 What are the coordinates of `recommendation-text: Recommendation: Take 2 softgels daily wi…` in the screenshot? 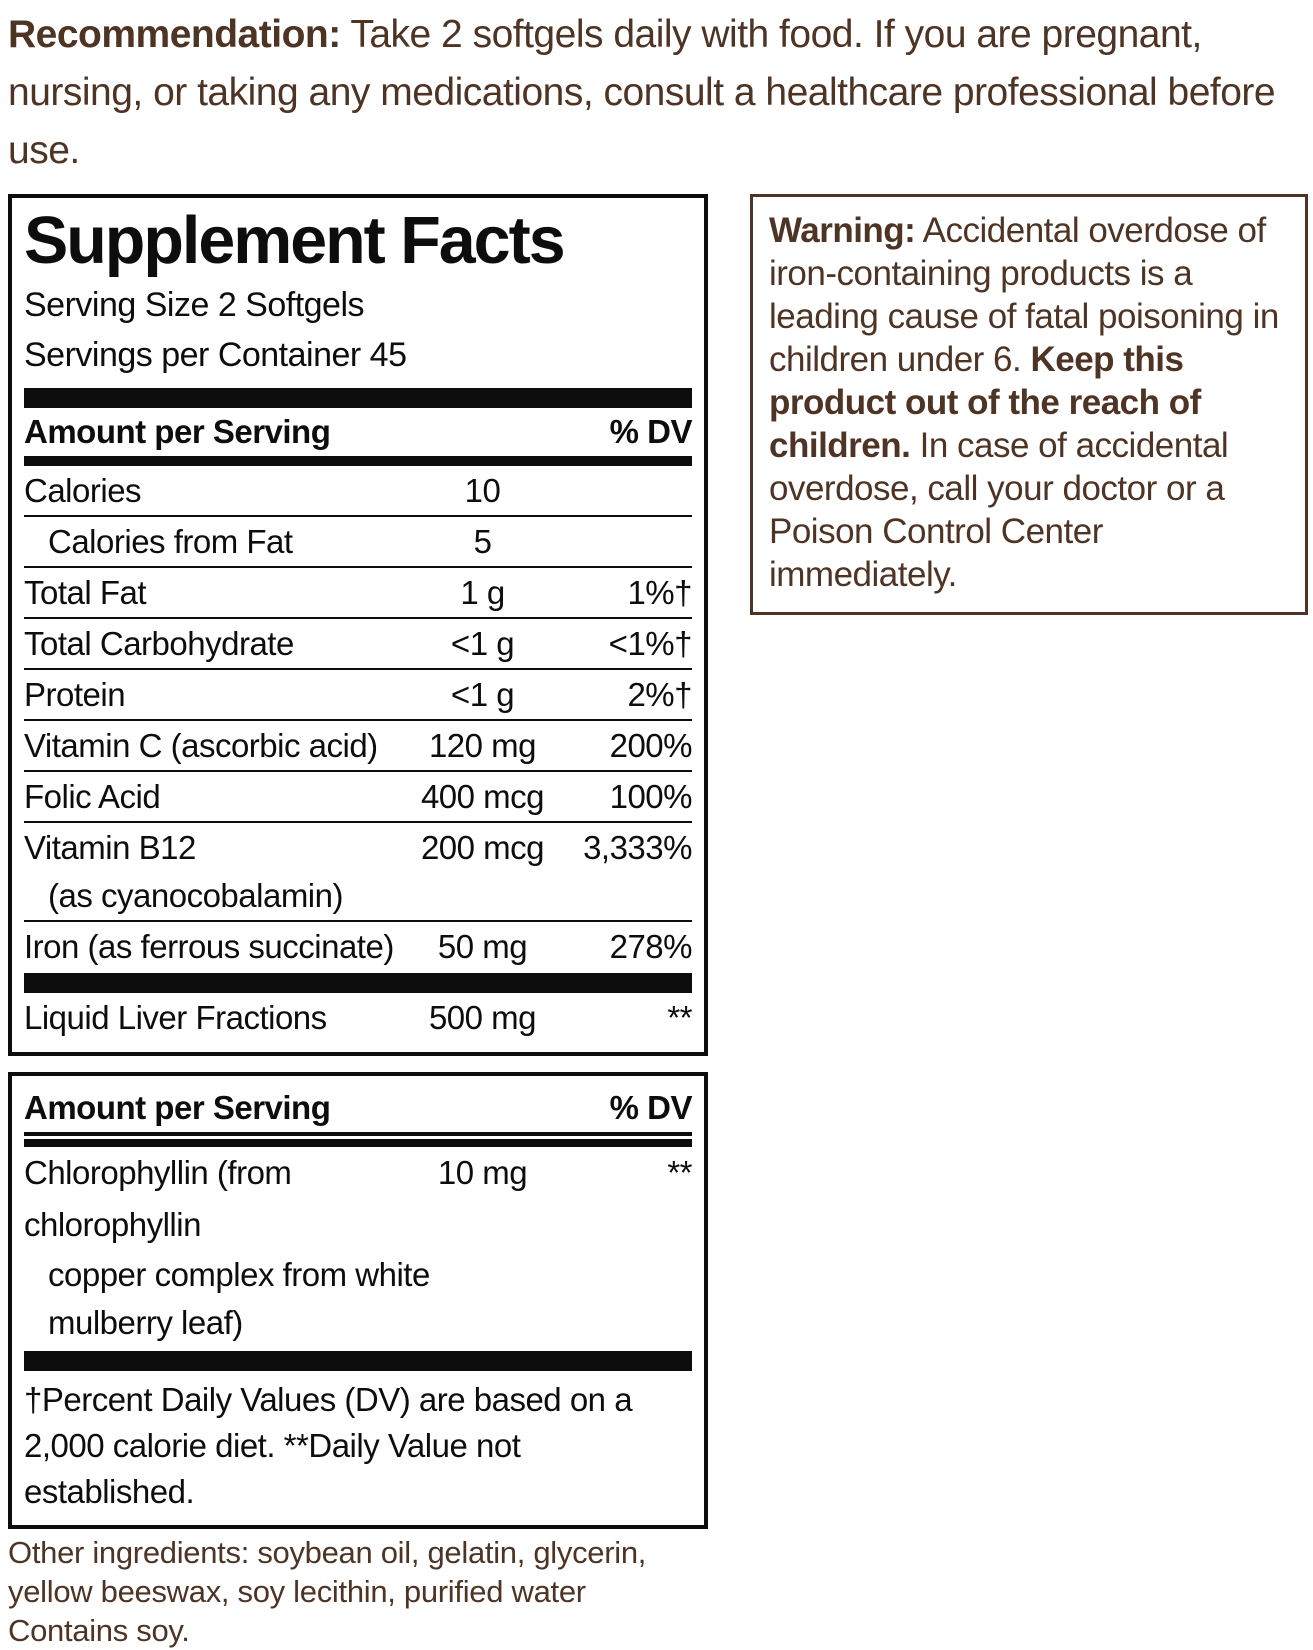 It's located at (653, 93).